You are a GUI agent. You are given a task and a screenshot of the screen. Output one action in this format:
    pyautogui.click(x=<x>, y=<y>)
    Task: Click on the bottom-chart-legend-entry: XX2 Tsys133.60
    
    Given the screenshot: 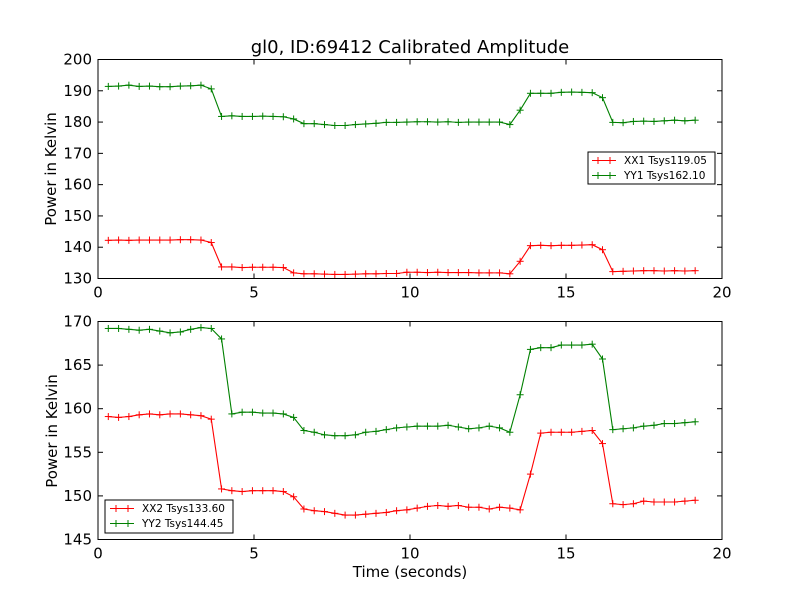 What is the action you would take?
    pyautogui.click(x=167, y=509)
    